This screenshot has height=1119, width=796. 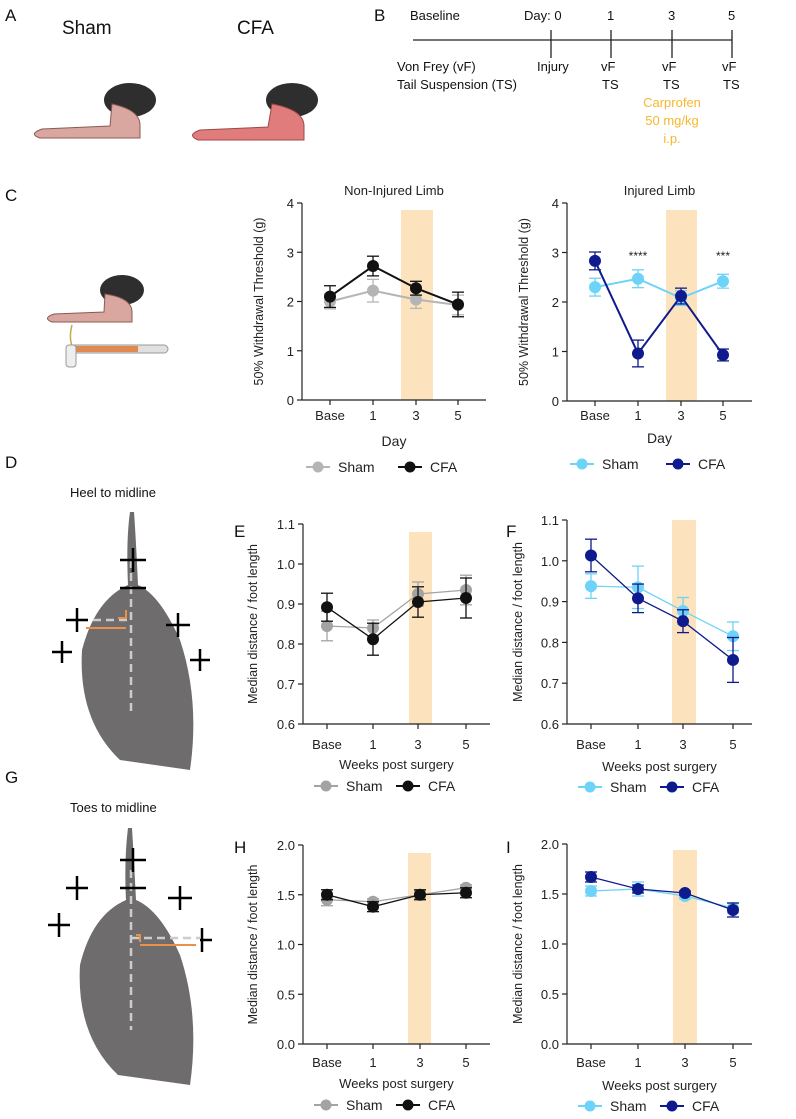 What do you see at coordinates (524, 302) in the screenshot?
I see `c-right-y-axis-label: 50% Withdrawal Threshold (g)` at bounding box center [524, 302].